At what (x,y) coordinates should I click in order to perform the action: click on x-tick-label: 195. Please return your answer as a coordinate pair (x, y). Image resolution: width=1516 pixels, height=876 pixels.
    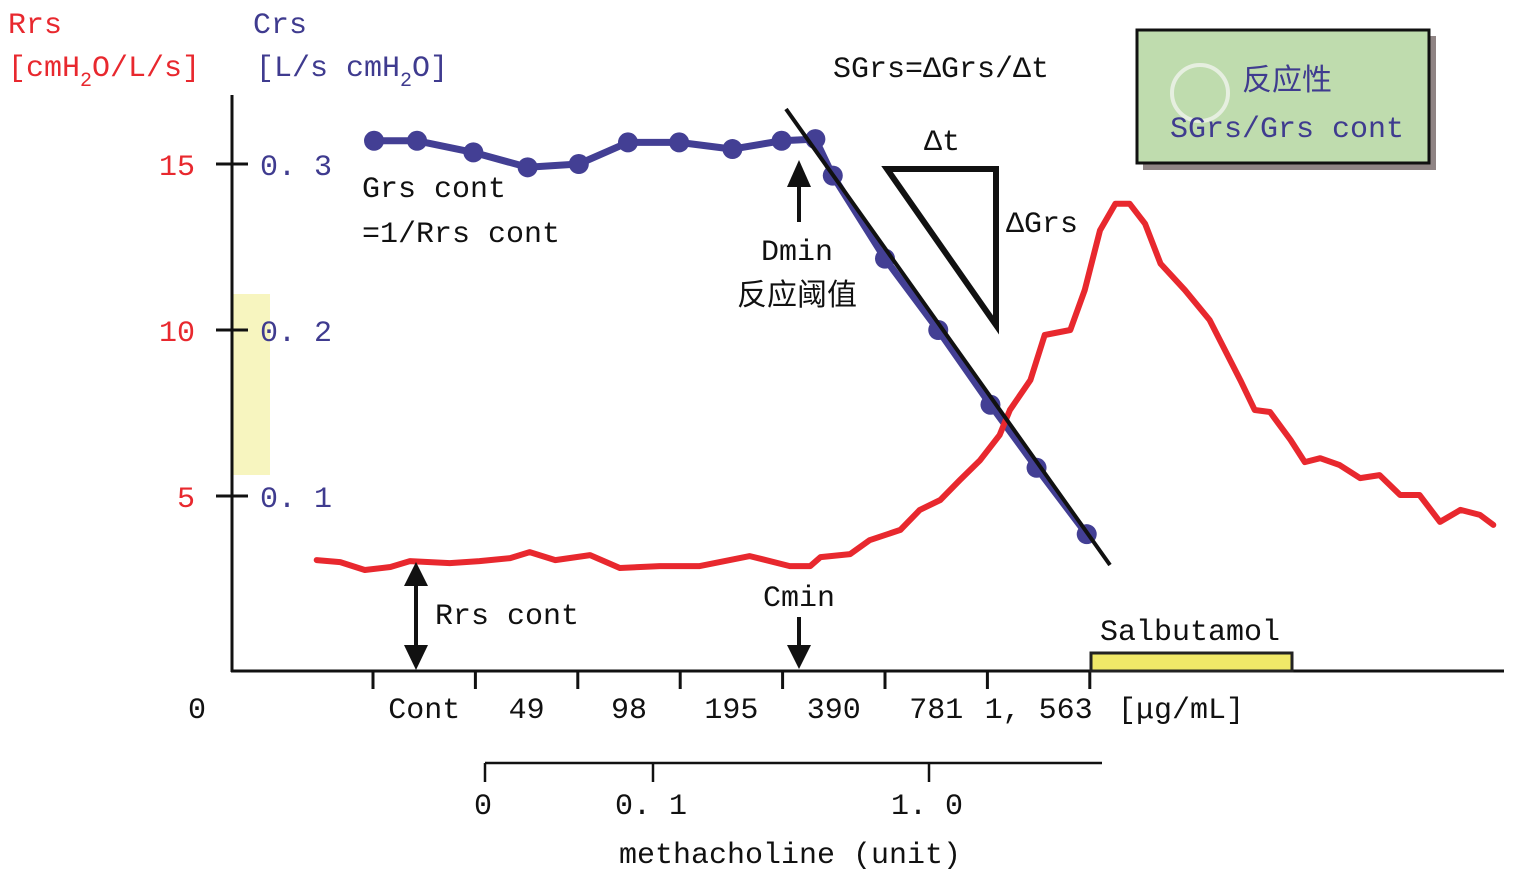
    Looking at the image, I should click on (731, 711).